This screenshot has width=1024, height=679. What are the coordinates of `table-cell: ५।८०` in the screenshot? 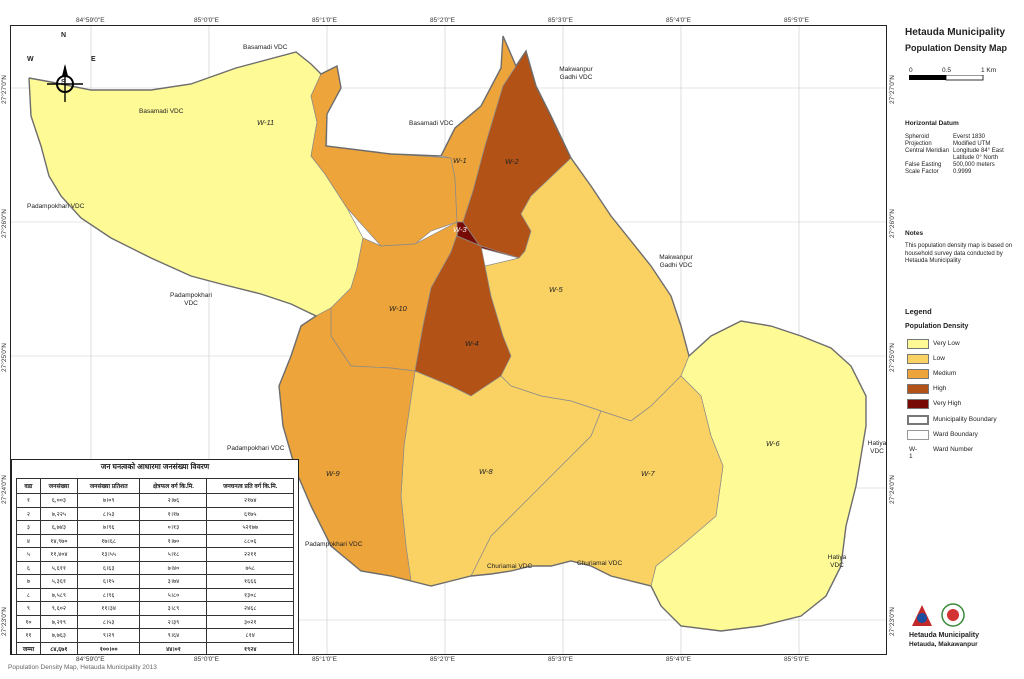 It's located at (173, 594).